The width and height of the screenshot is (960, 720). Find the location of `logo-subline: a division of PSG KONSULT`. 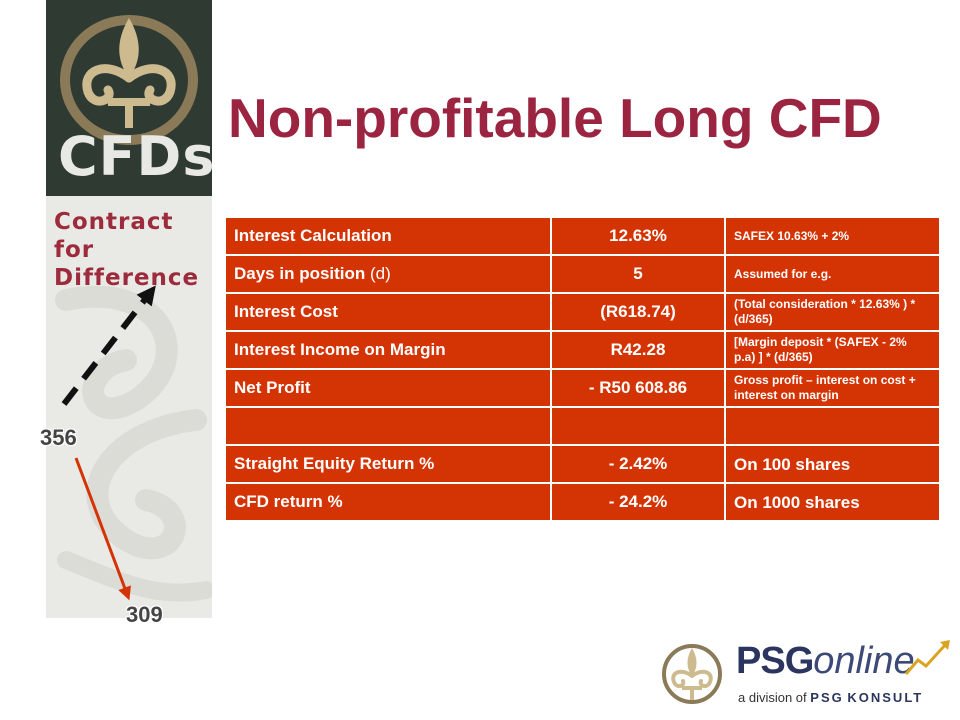

logo-subline: a division of PSG KONSULT is located at coordinates (831, 697).